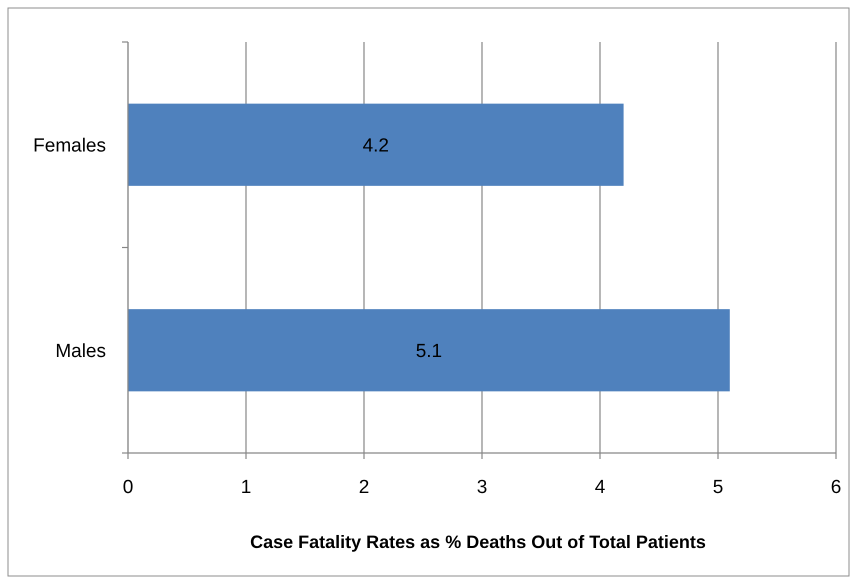 Image resolution: width=857 pixels, height=584 pixels. What do you see at coordinates (80, 351) in the screenshot?
I see `y-tick-label: Males` at bounding box center [80, 351].